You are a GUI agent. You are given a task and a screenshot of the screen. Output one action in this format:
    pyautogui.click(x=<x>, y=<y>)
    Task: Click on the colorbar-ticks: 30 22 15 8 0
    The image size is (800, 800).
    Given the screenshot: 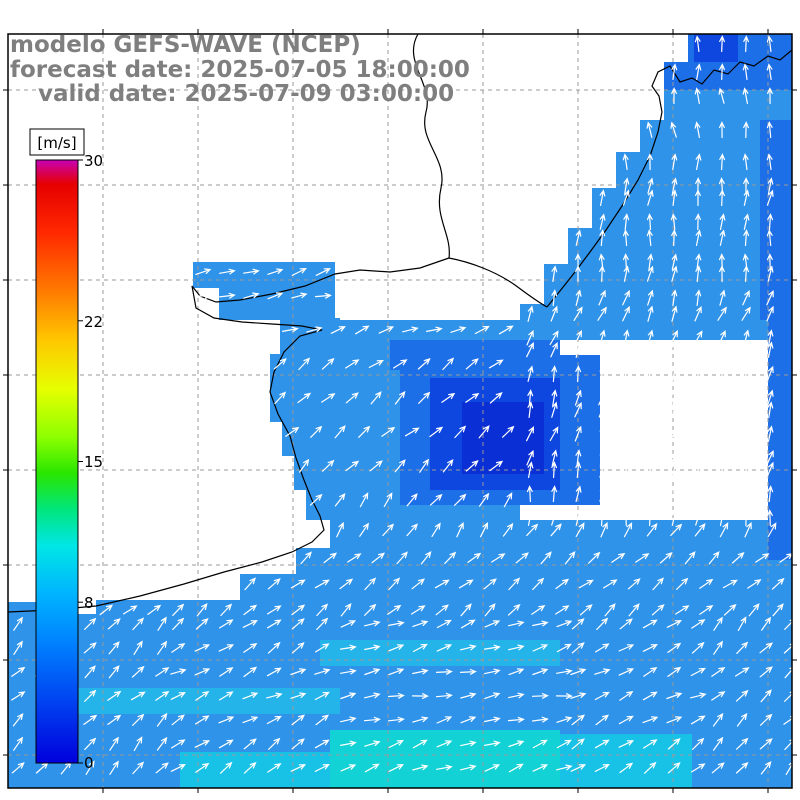 What is the action you would take?
    pyautogui.click(x=93, y=462)
    